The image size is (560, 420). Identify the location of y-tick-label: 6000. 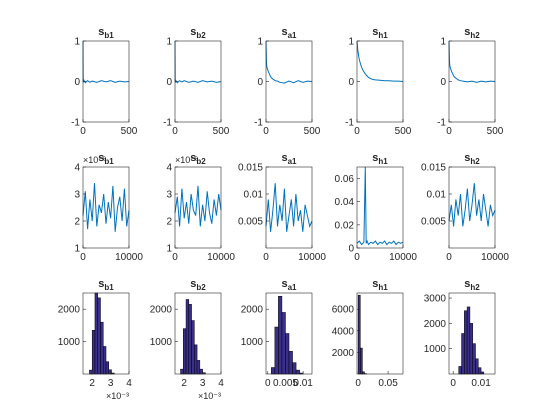
(343, 310).